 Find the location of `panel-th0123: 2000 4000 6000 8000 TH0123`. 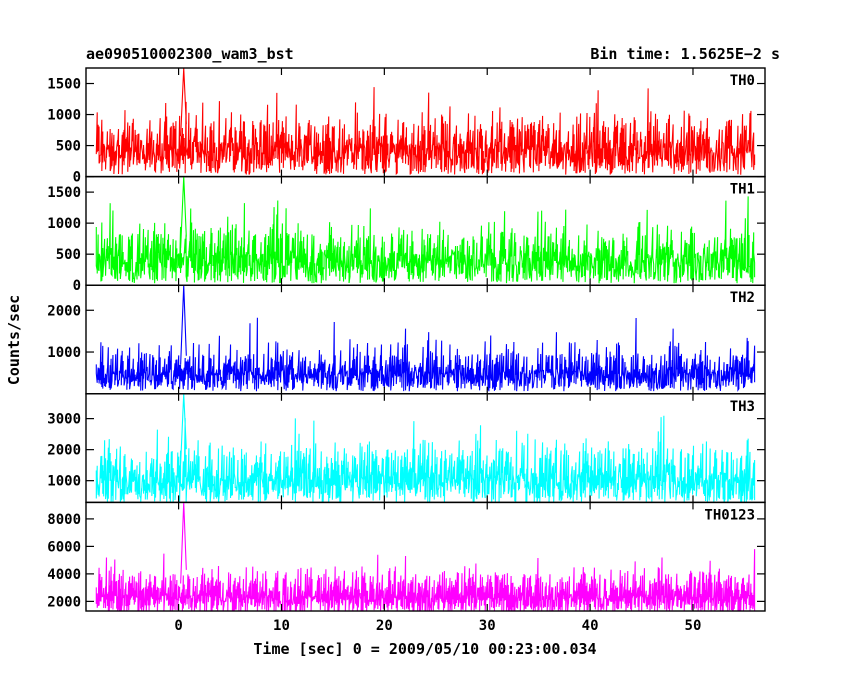

panel-th0123: 2000 4000 6000 8000 TH0123 is located at coordinates (406, 556).